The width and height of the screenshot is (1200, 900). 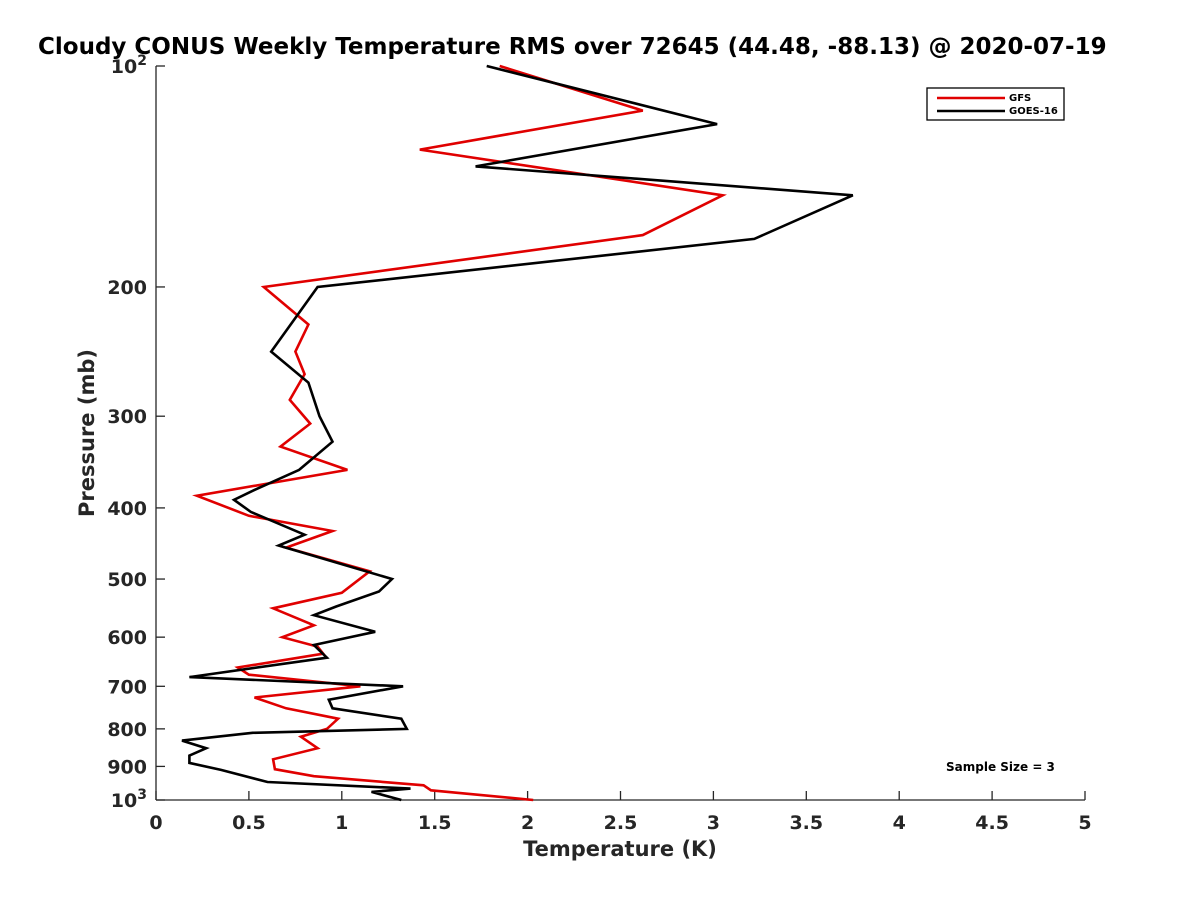 I want to click on x-tick-label: 4.5, so click(x=992, y=823).